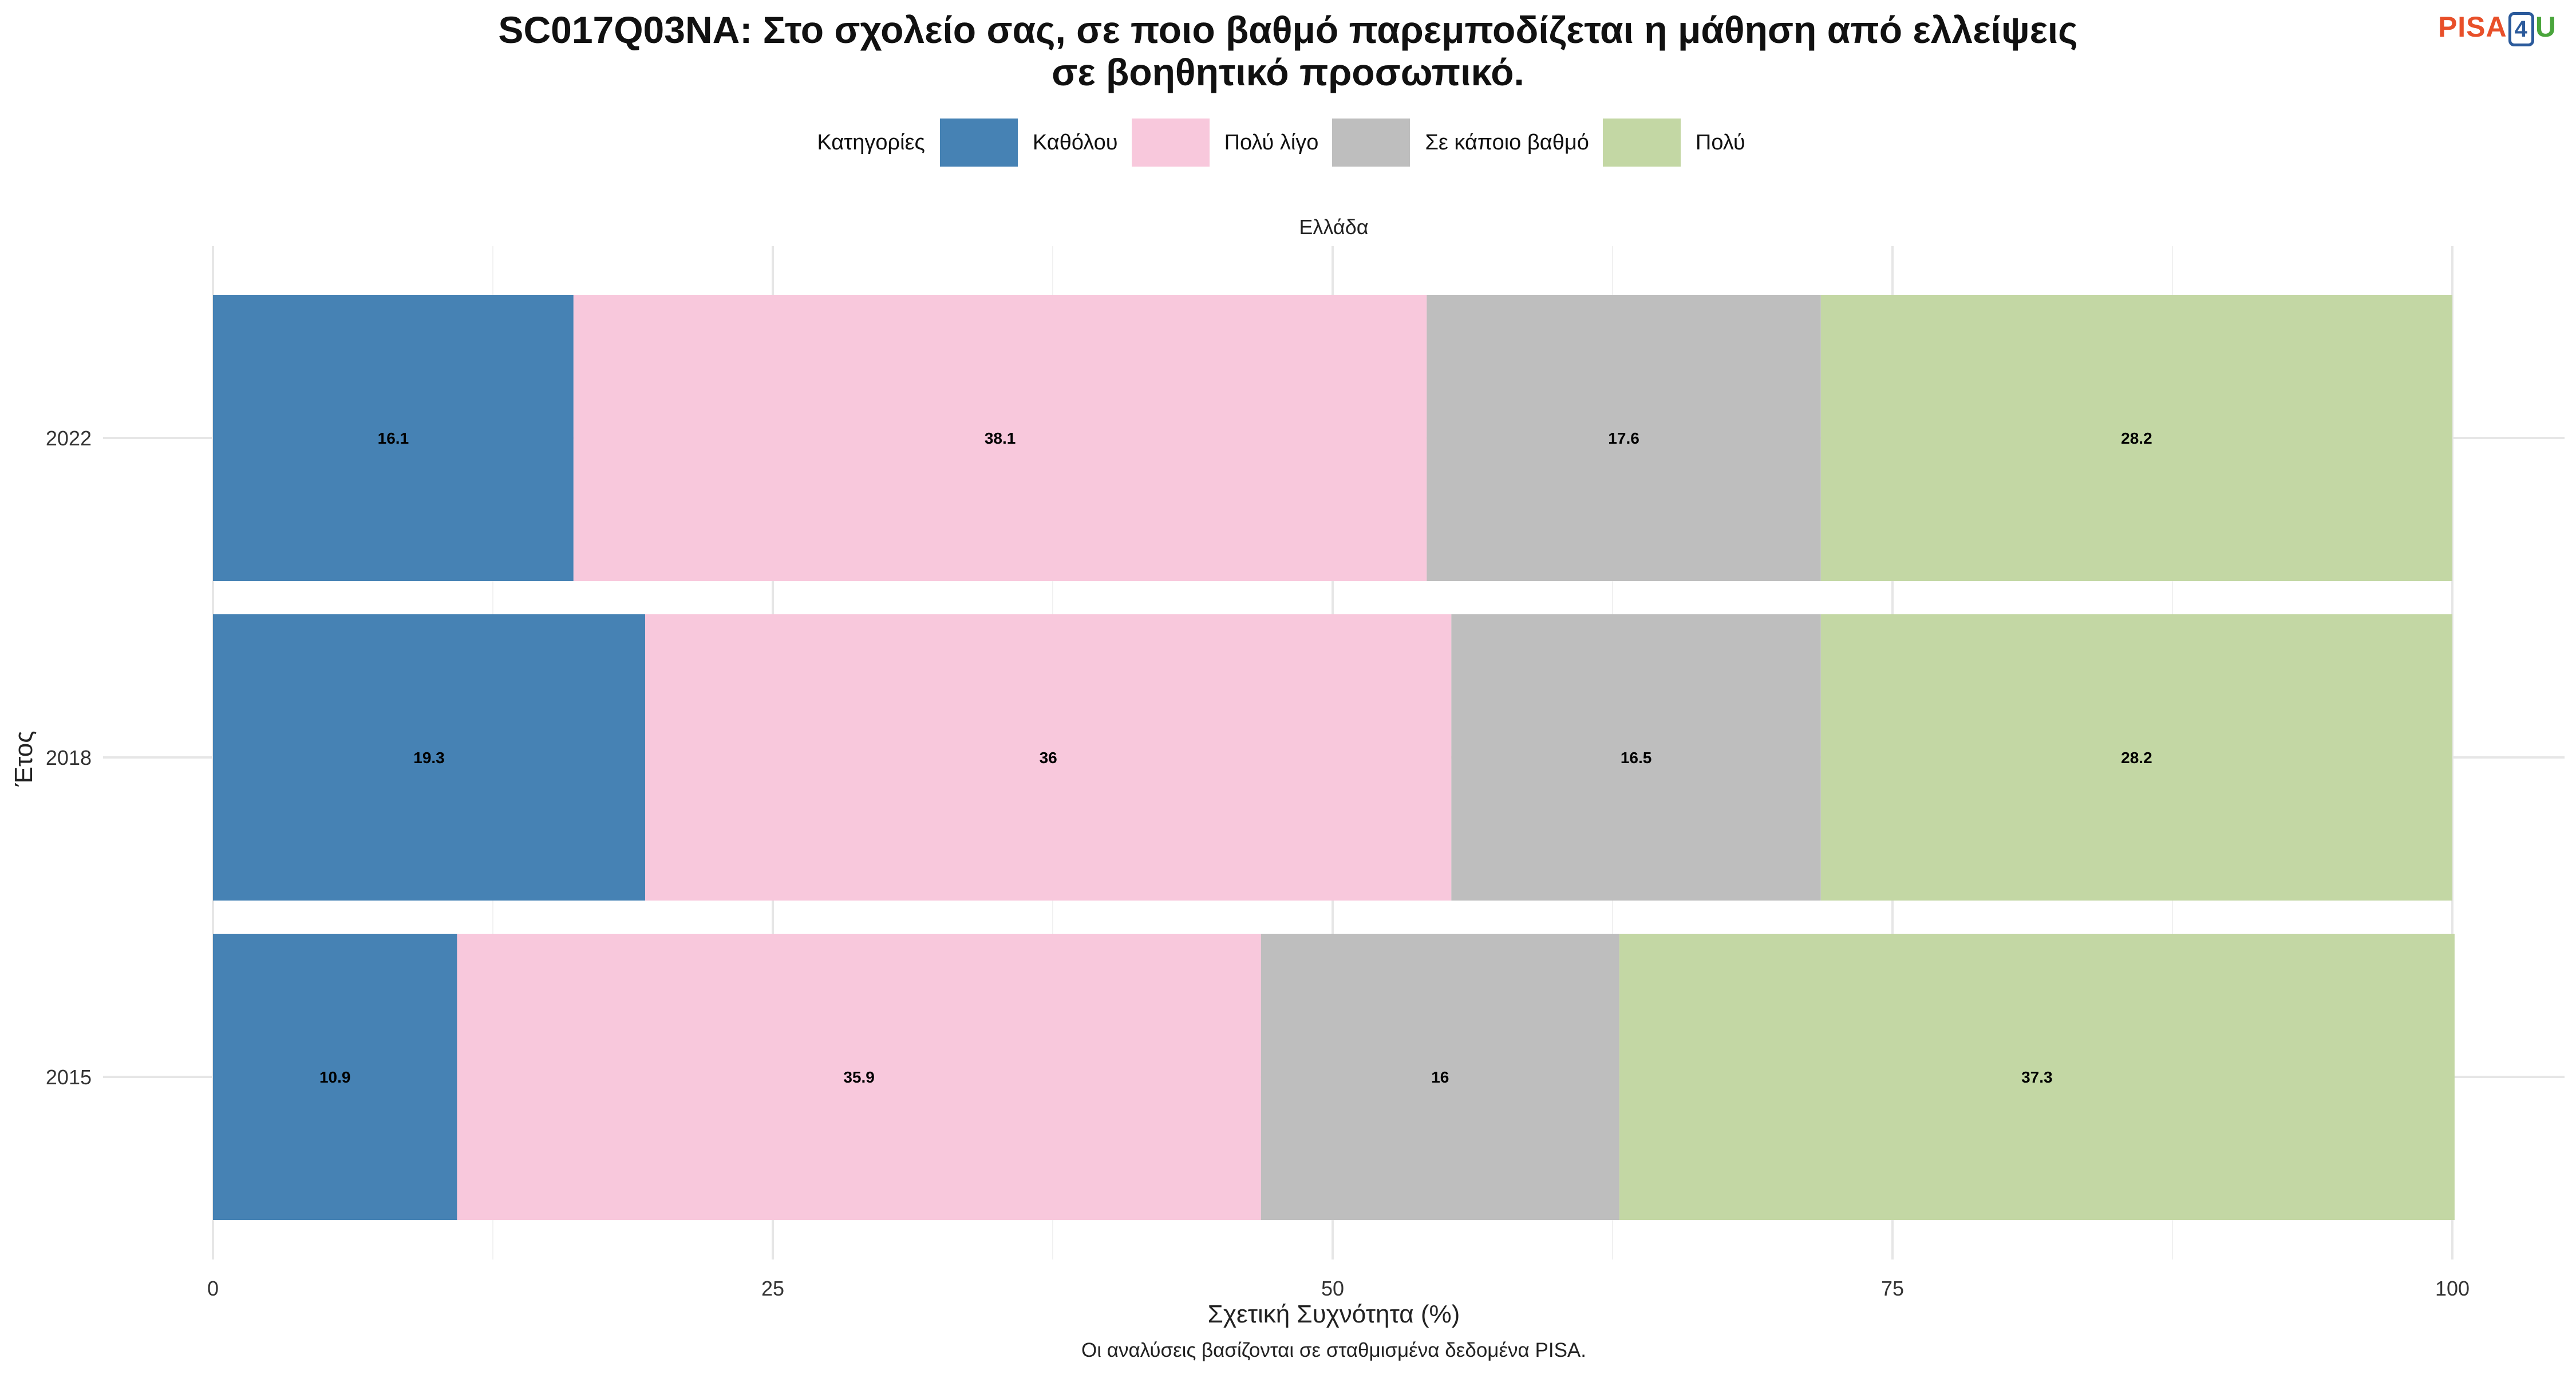  I want to click on bar-value-label: 16.5, so click(1636, 758).